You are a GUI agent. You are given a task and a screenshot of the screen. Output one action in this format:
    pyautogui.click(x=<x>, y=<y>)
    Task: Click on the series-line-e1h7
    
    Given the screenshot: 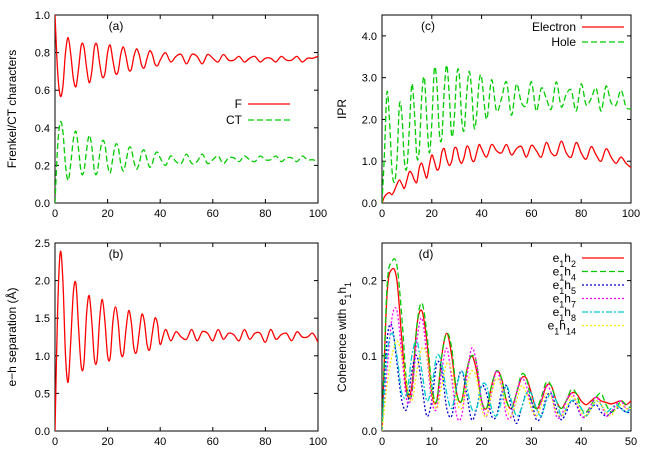 What is the action you would take?
    pyautogui.click(x=506, y=369)
    